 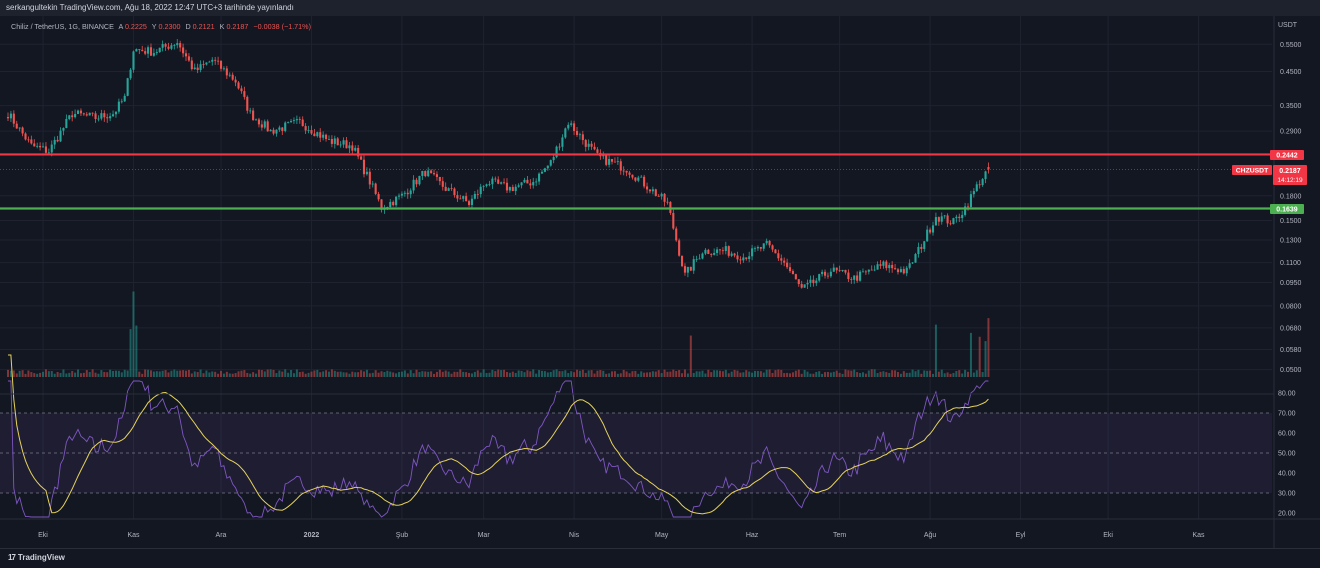 I want to click on legend-low-label: D, so click(x=187, y=26).